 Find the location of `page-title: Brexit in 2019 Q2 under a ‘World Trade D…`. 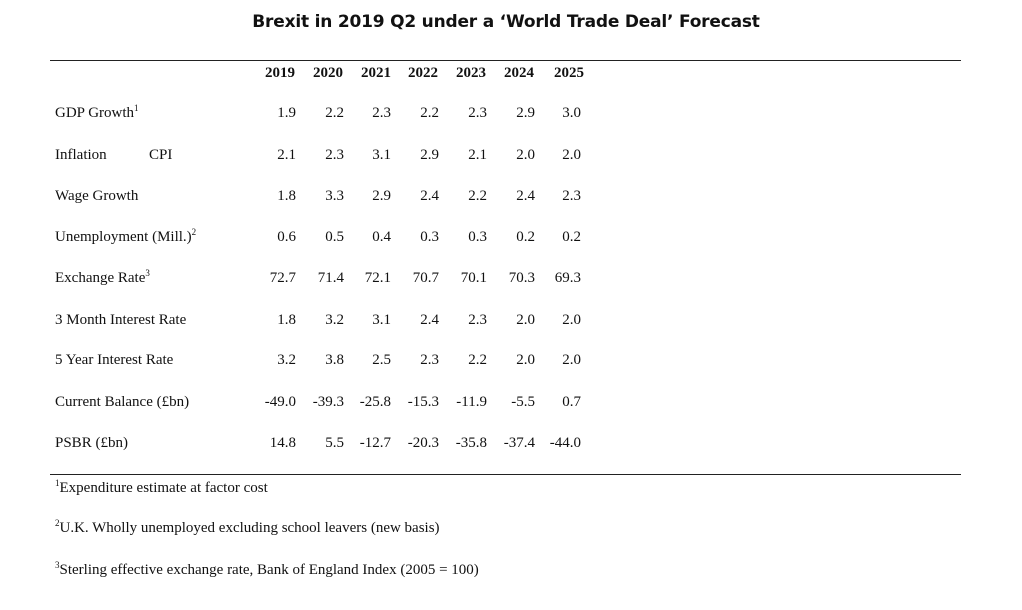

page-title: Brexit in 2019 Q2 under a ‘World Trade D… is located at coordinates (506, 22).